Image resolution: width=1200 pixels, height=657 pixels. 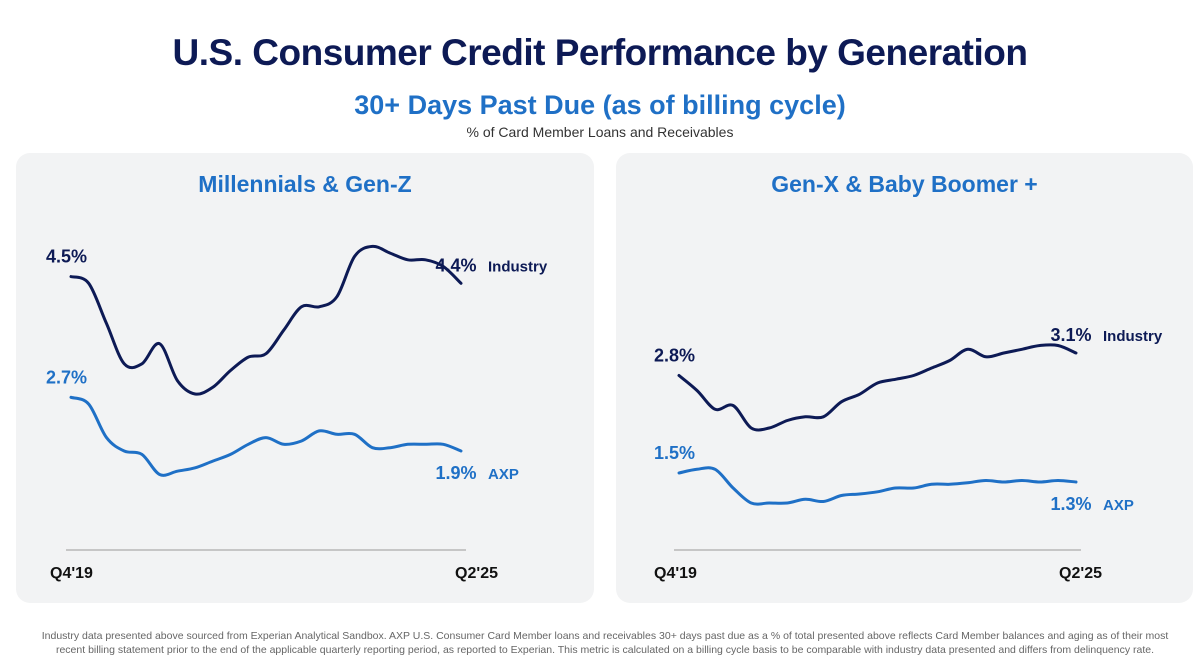 What do you see at coordinates (455, 265) in the screenshot?
I see `end-value-label-industry: 4.4%` at bounding box center [455, 265].